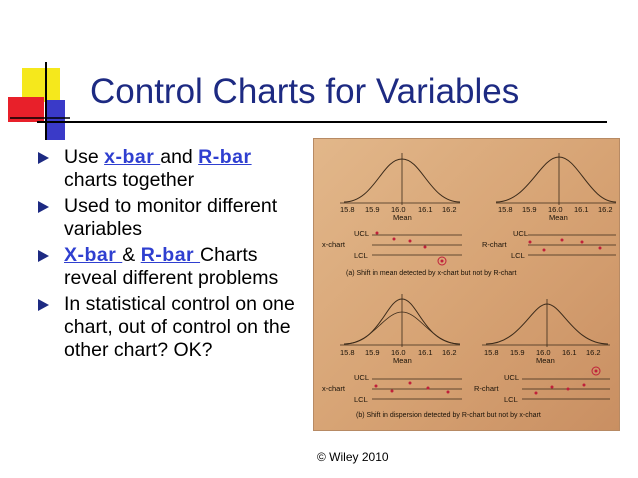  Describe the element at coordinates (179, 157) in the screenshot. I see `bullet-text: and` at that location.